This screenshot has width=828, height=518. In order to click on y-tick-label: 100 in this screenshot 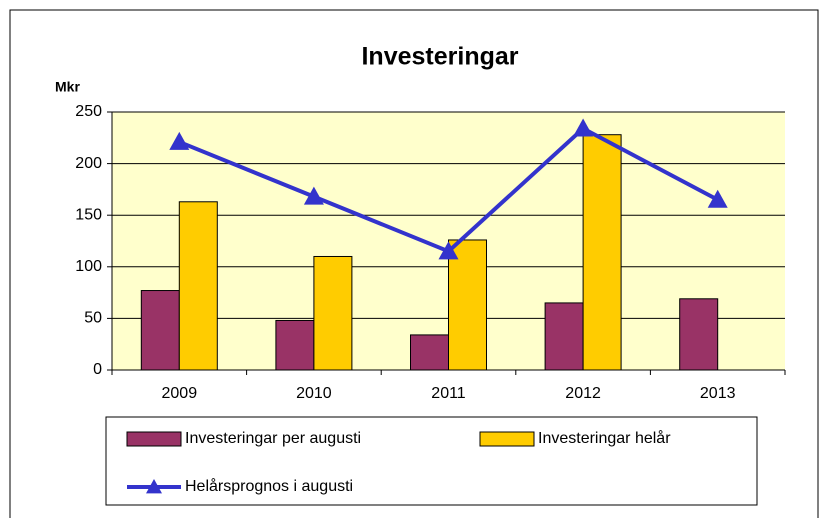, I will do `click(88, 266)`.